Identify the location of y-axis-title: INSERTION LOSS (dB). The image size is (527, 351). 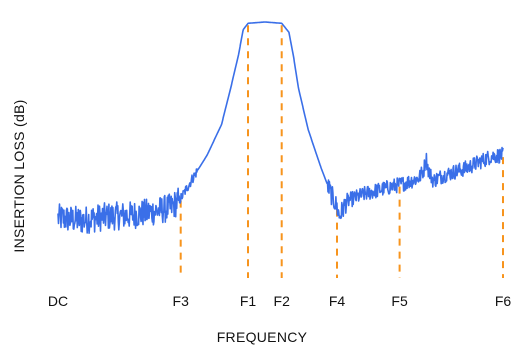
(19, 175).